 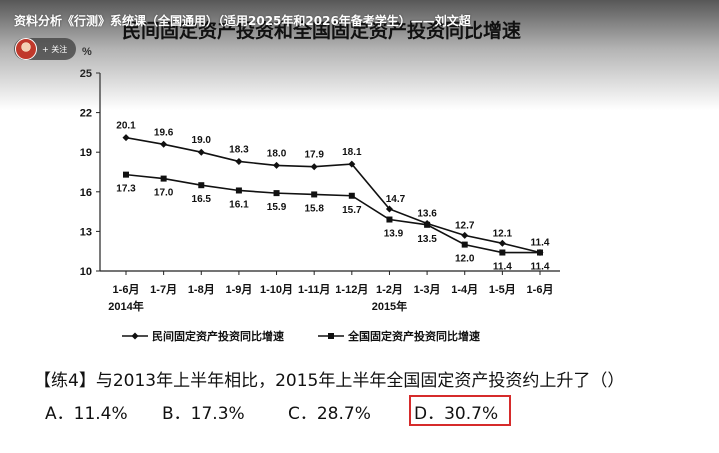 I want to click on data-label: 15.8, so click(x=314, y=208).